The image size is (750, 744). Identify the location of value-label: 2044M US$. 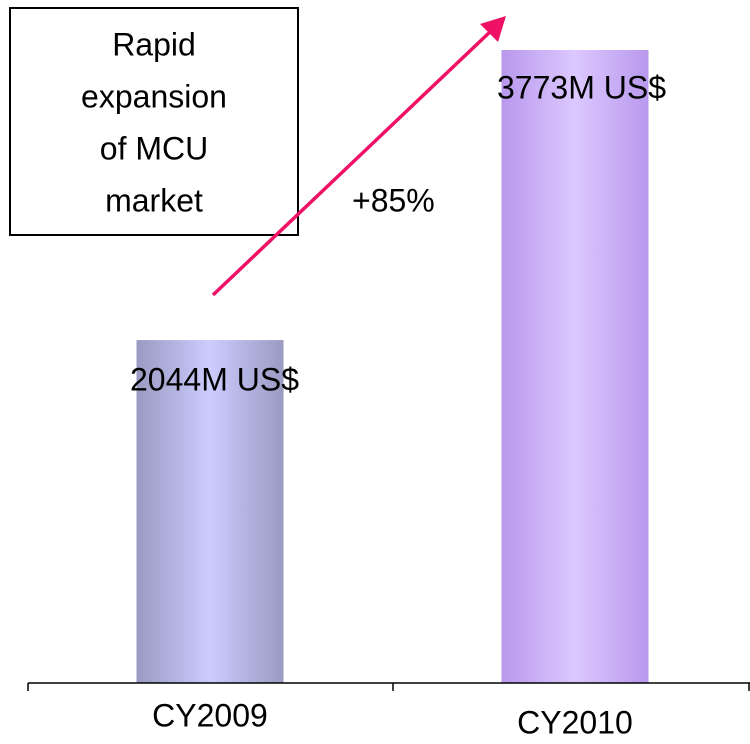
(214, 379).